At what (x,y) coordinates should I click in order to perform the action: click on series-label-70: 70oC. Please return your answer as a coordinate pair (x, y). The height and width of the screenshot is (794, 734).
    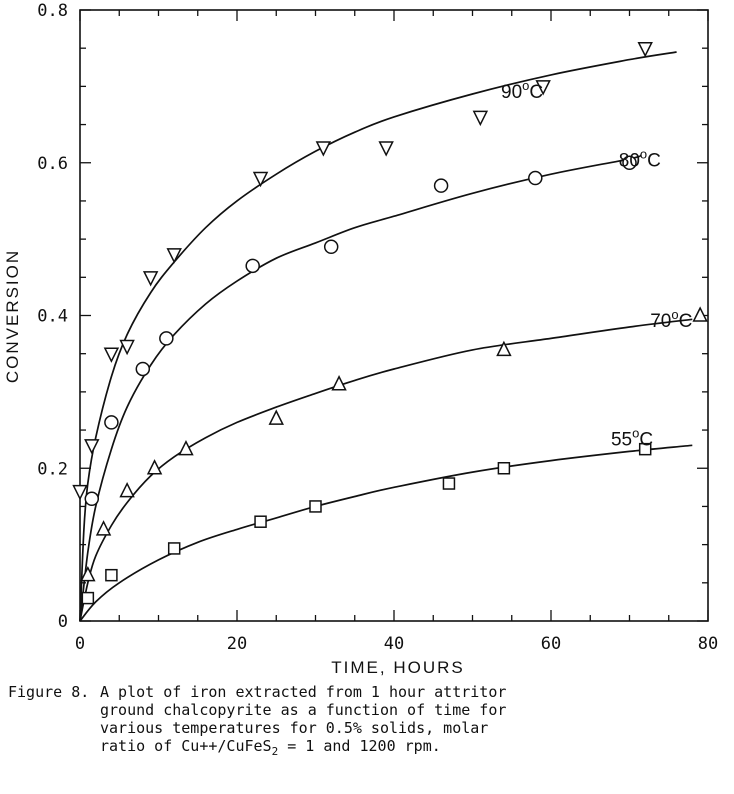
    Looking at the image, I should click on (671, 319).